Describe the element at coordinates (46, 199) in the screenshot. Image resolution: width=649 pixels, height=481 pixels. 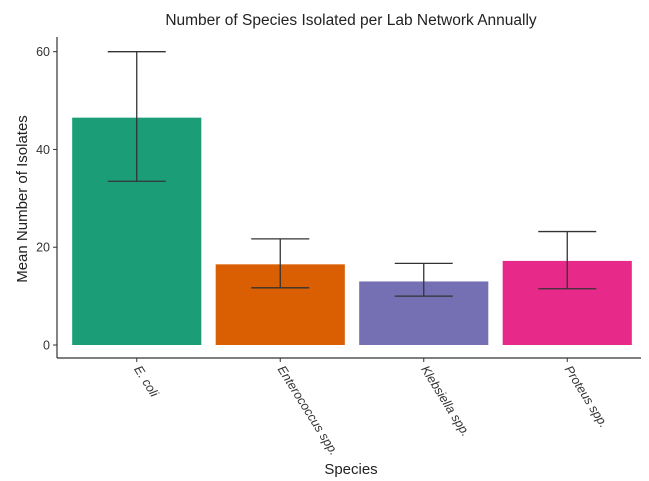
I see `y-axis-ticks: 0 20 40 60` at that location.